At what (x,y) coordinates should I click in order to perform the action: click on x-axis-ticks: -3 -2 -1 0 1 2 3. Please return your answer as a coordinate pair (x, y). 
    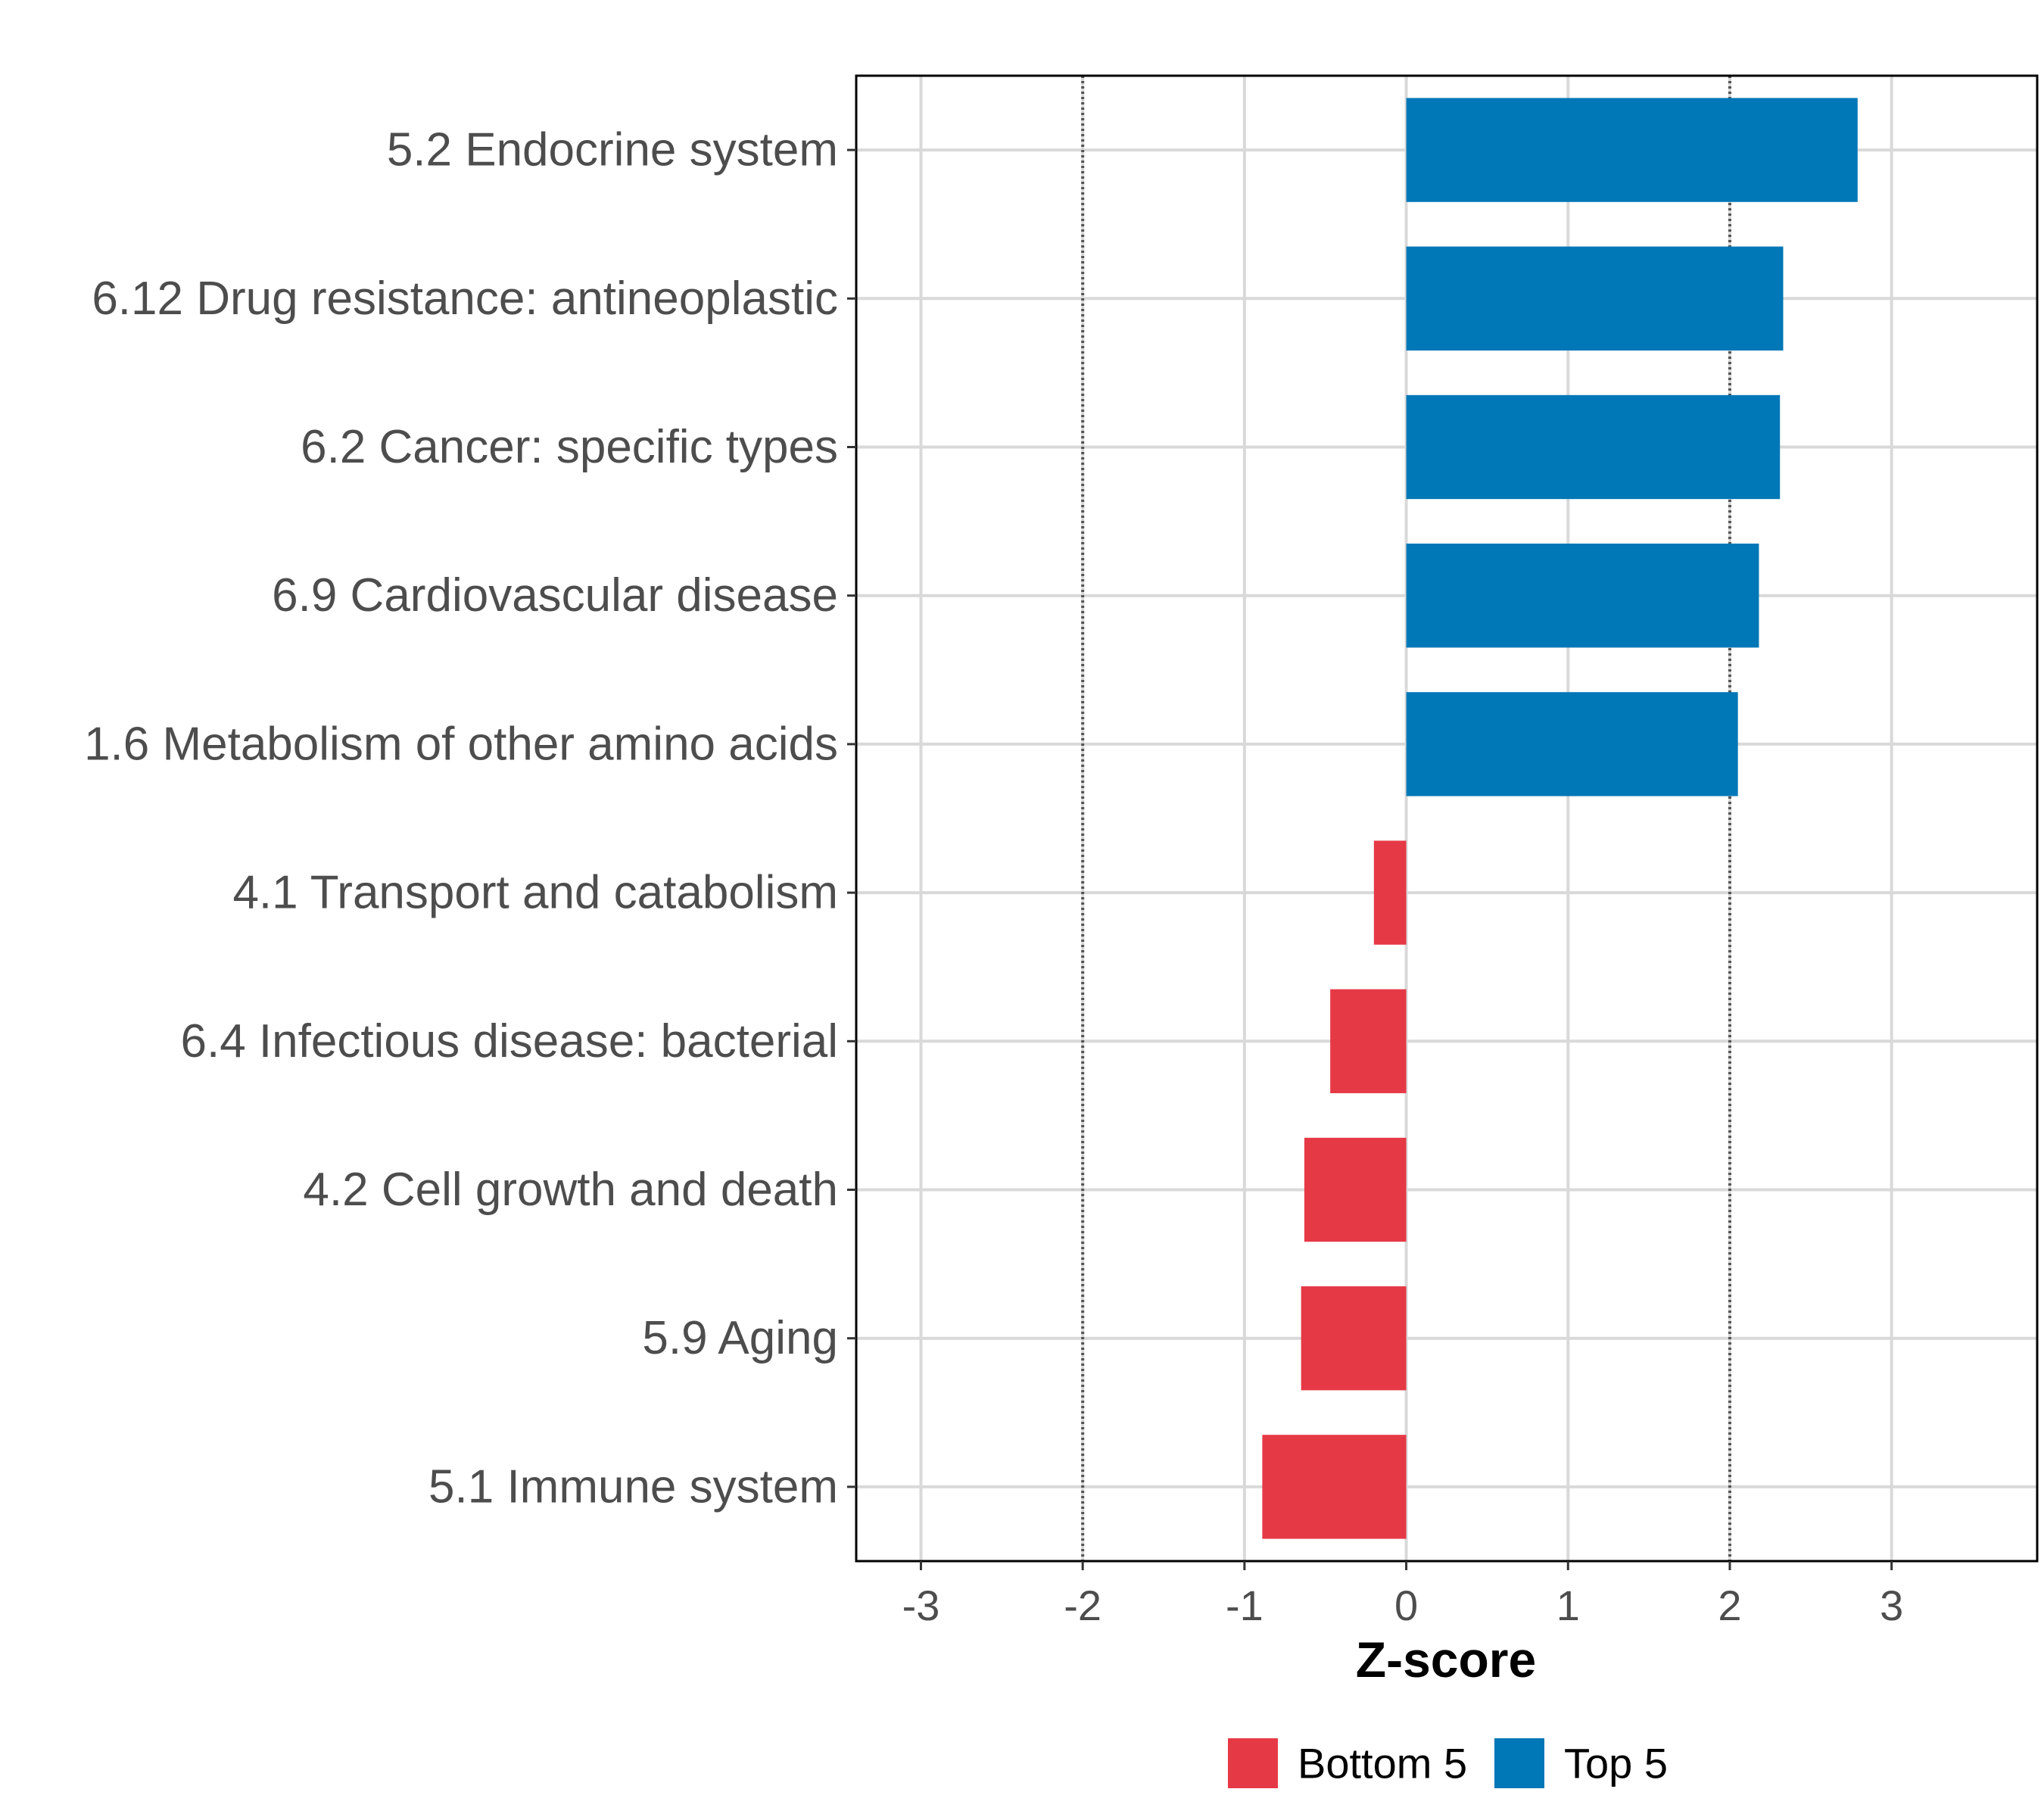
    Looking at the image, I should click on (1402, 1595).